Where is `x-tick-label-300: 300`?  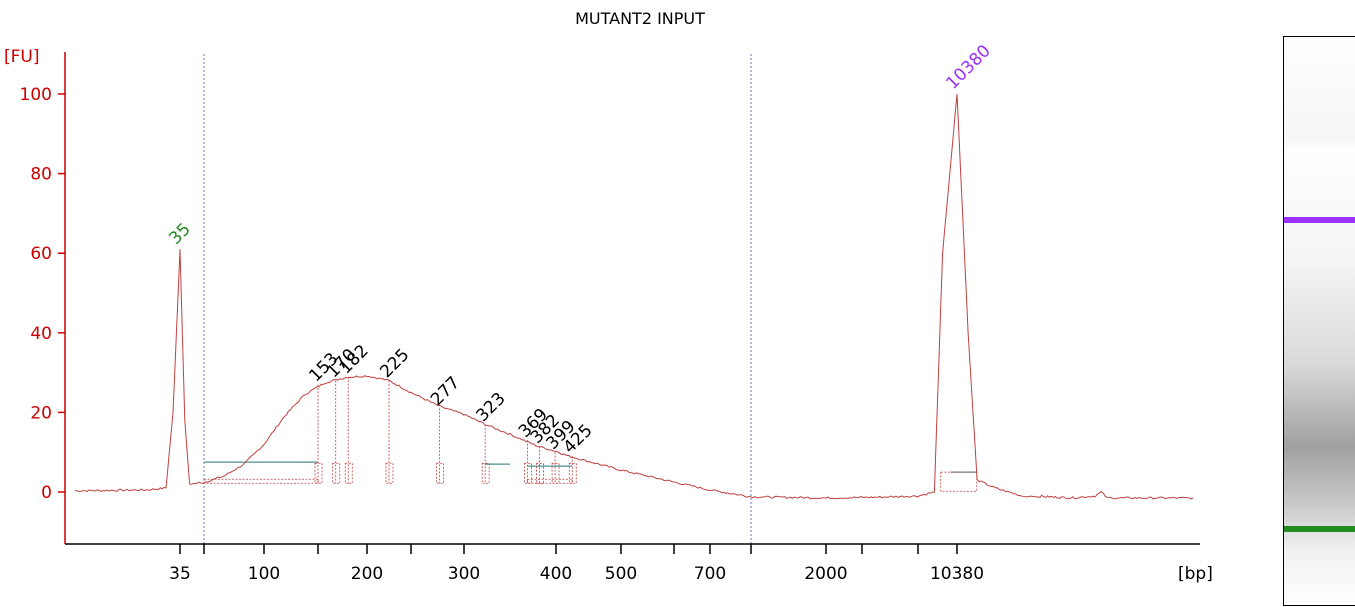 x-tick-label-300: 300 is located at coordinates (464, 574).